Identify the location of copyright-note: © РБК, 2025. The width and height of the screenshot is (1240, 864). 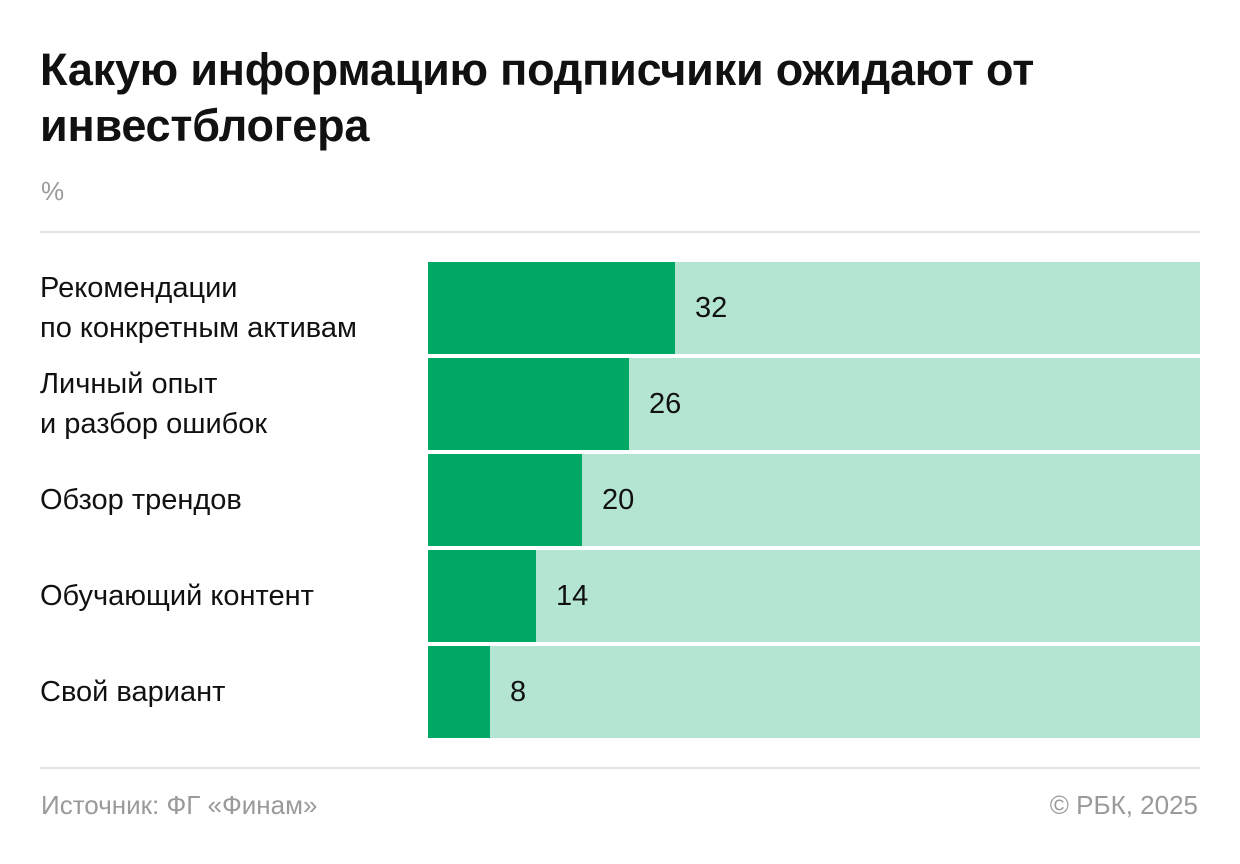
(1123, 805).